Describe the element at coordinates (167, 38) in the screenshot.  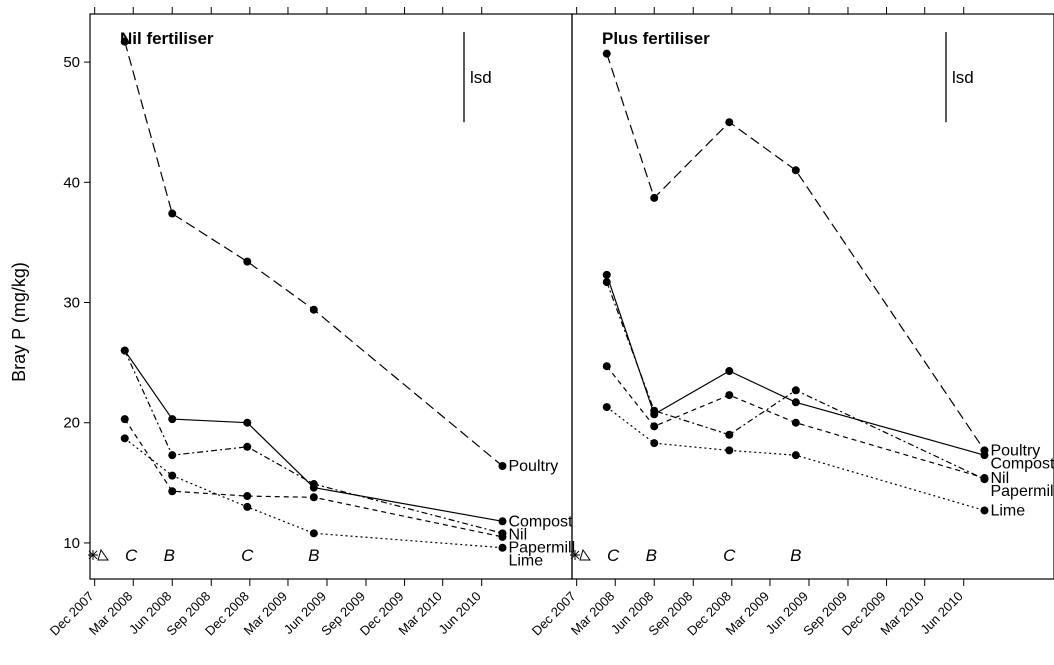
I see `panel-title: Nil fertiliser` at that location.